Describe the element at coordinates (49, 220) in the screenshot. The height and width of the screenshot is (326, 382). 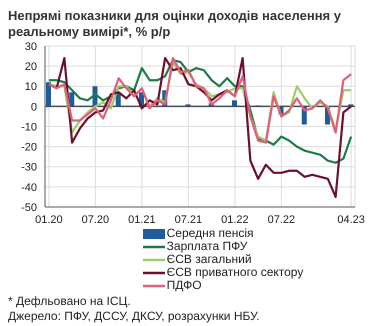
I see `x-tick-label: 01.20` at that location.